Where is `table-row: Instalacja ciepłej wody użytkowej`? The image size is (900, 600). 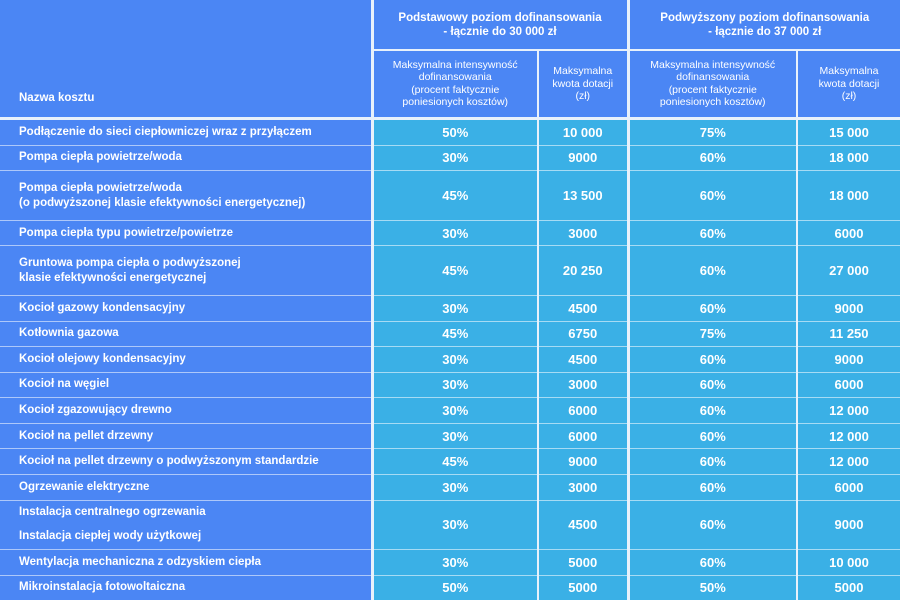
table-row: Instalacja ciepłej wody użytkowej is located at coordinates (450, 537).